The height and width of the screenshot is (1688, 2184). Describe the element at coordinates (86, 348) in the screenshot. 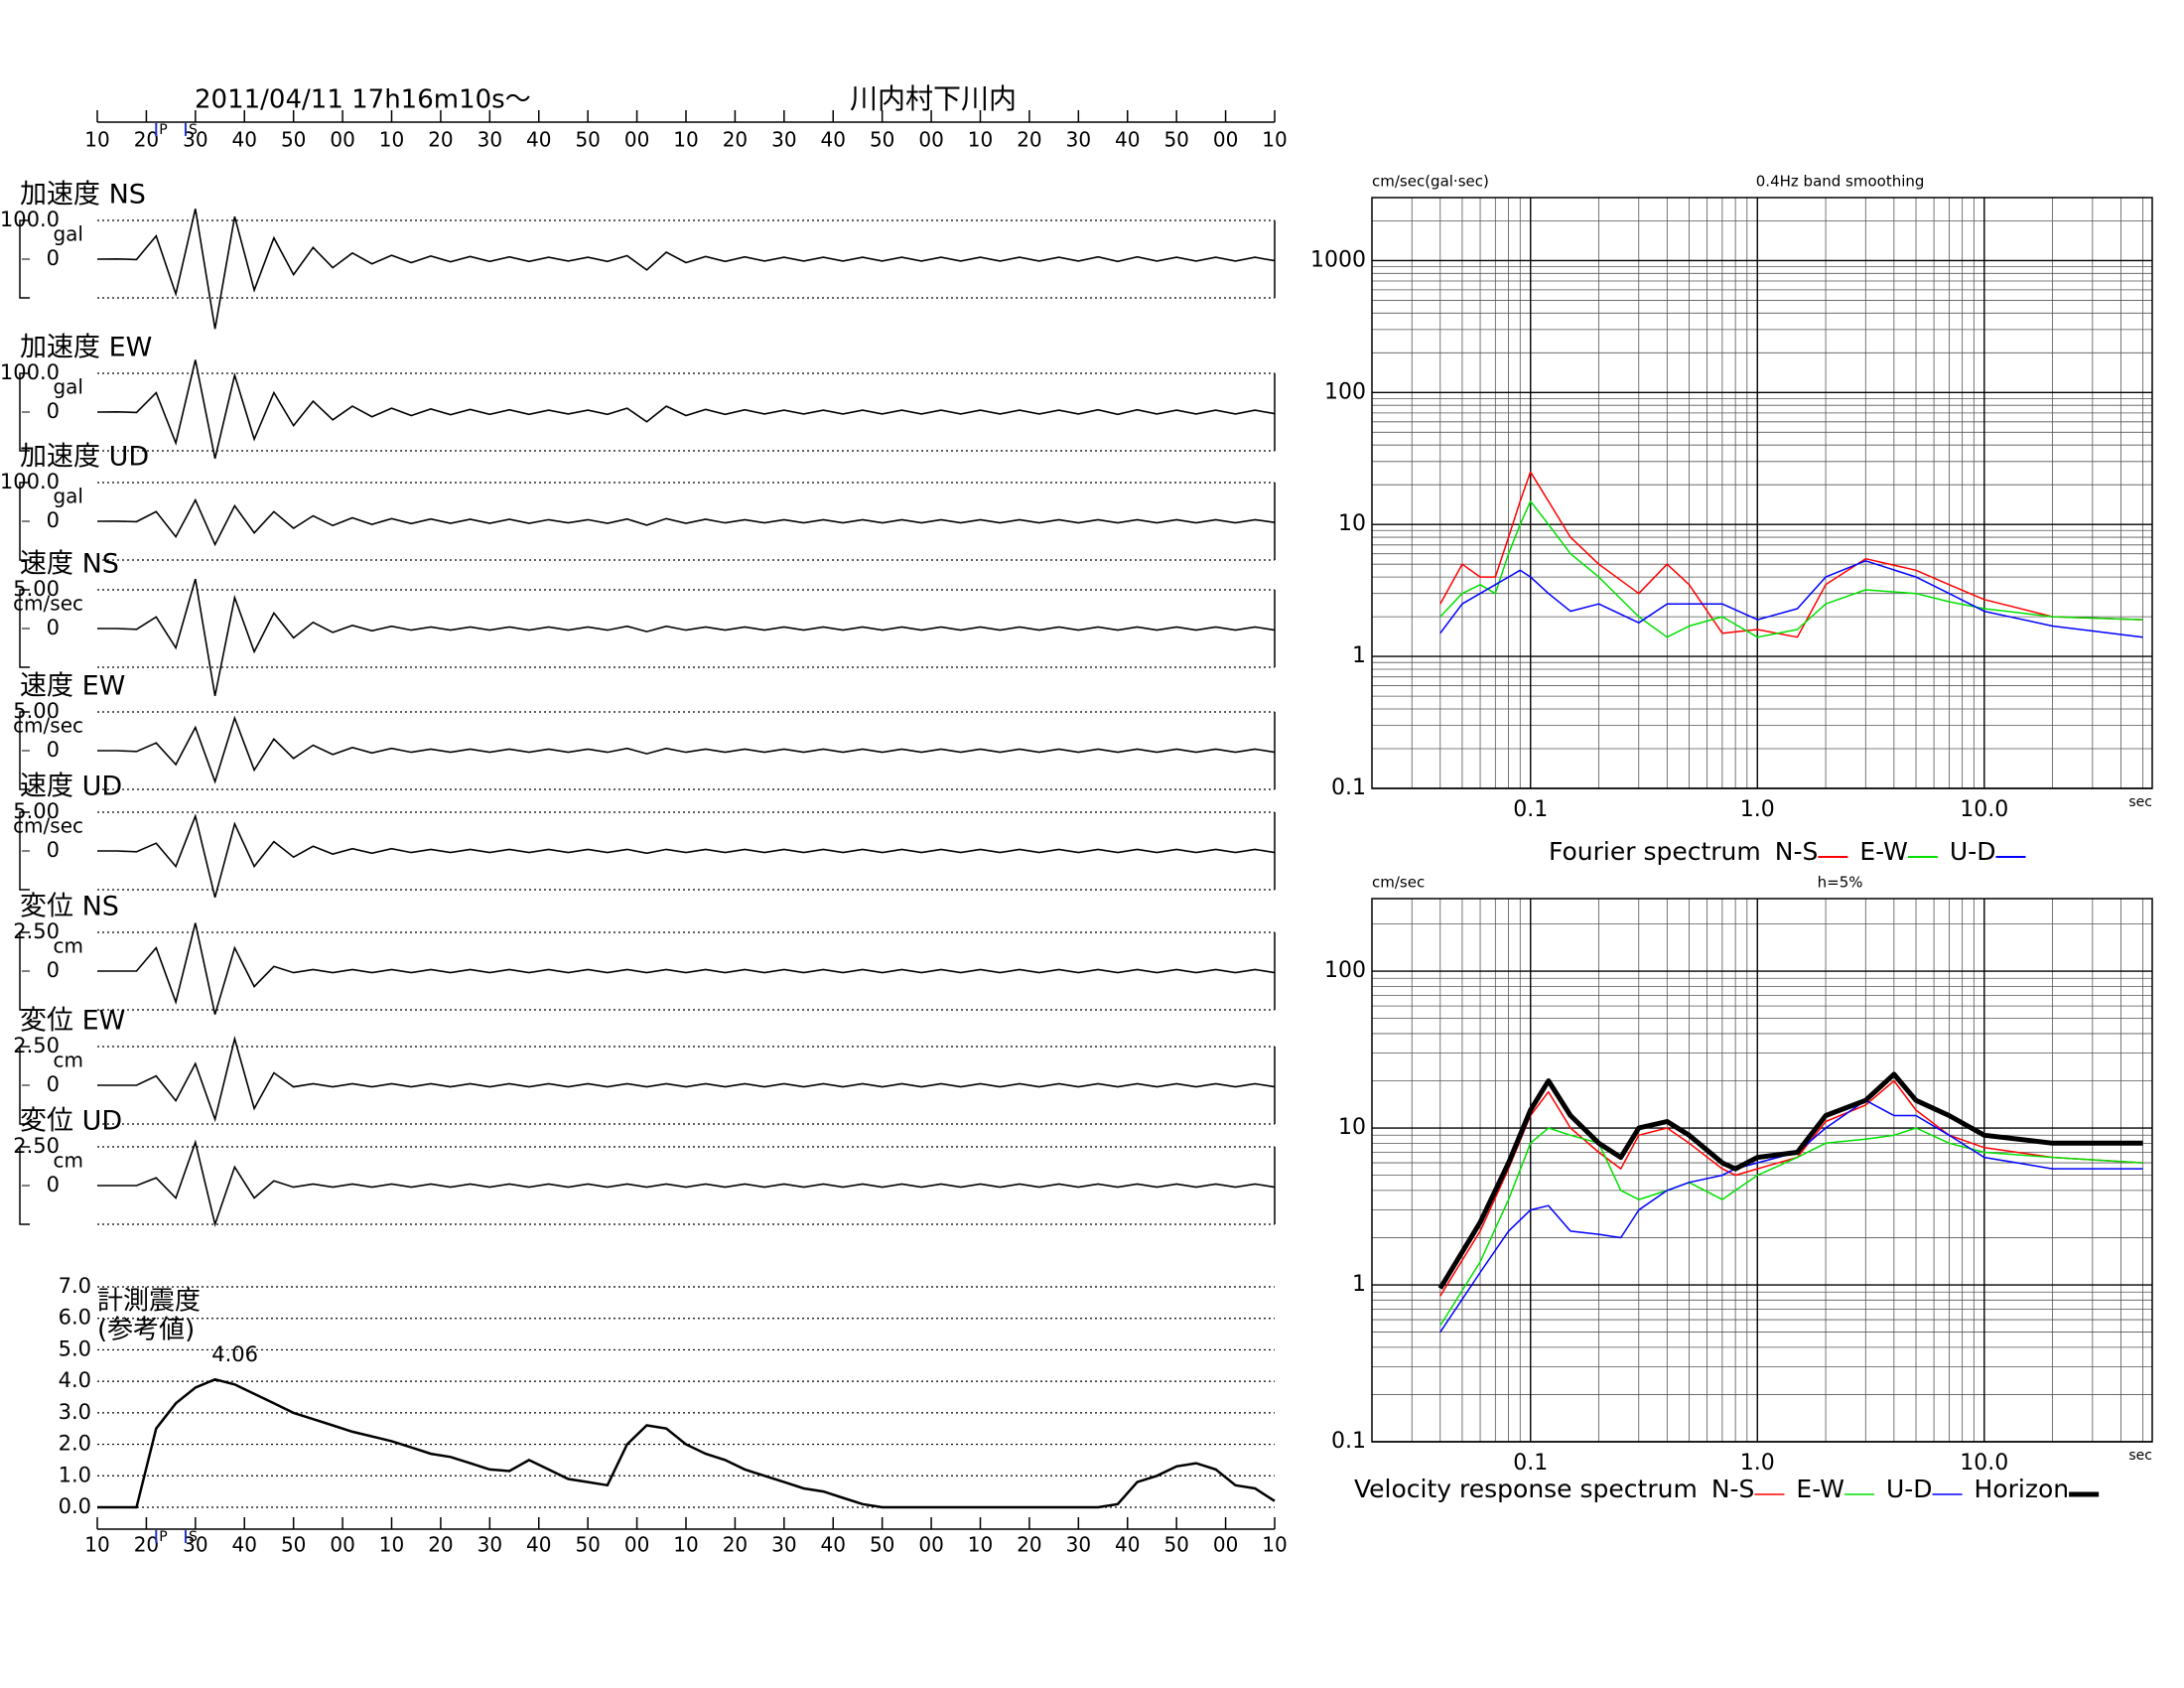

I see `trace-label: 加速度 EW` at that location.